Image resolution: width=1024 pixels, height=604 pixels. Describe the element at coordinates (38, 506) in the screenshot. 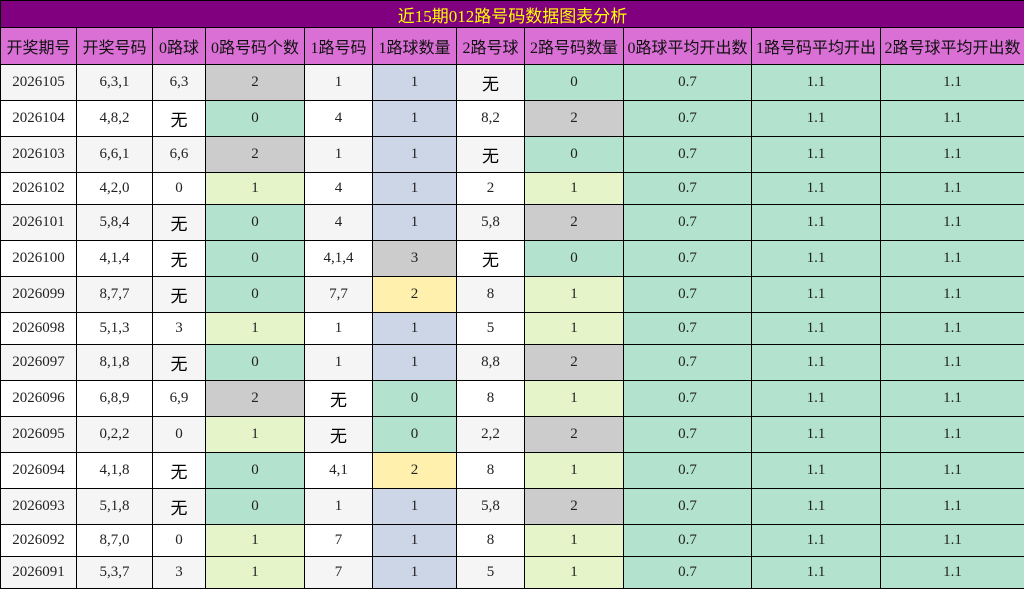

I see `cell-period: 2026093` at that location.